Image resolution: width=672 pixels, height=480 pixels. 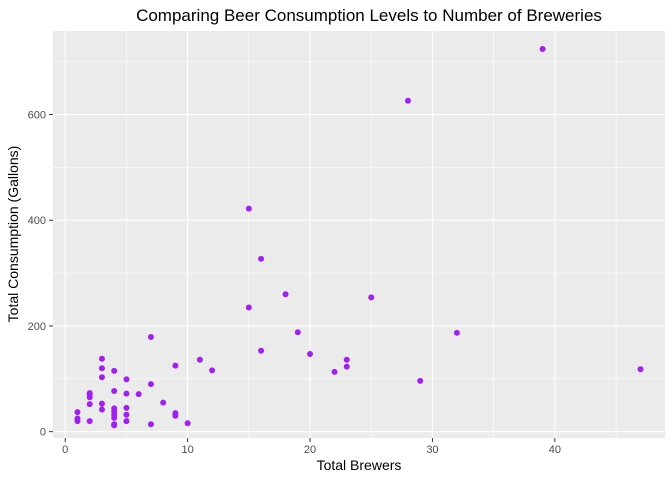 What do you see at coordinates (65, 450) in the screenshot?
I see `x-tick-label: 0` at bounding box center [65, 450].